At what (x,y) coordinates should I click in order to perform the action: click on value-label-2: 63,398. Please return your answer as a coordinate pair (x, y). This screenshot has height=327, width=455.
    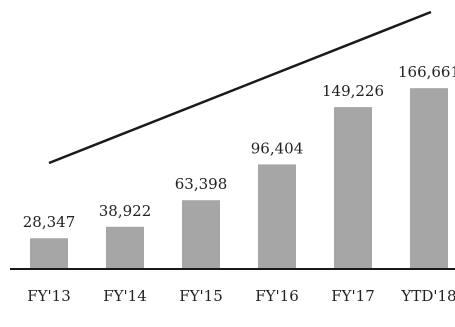
    Looking at the image, I should click on (201, 184).